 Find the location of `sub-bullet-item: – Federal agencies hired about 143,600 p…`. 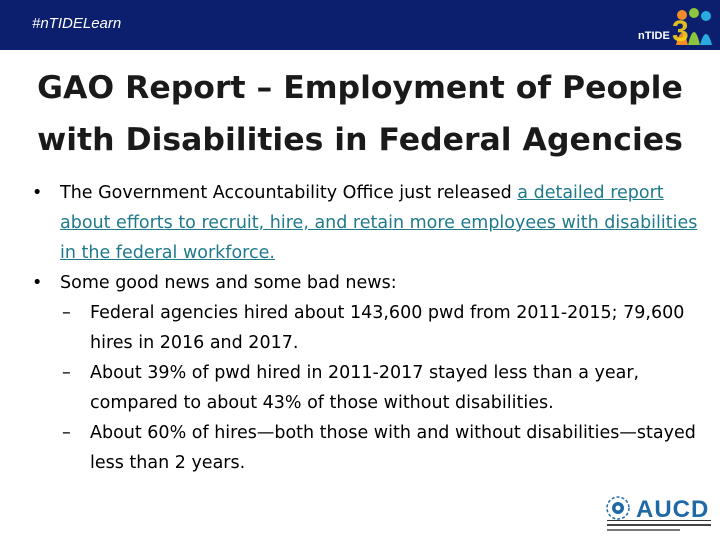

sub-bullet-item: – Federal agencies hired about 143,600 p… is located at coordinates (365, 328).